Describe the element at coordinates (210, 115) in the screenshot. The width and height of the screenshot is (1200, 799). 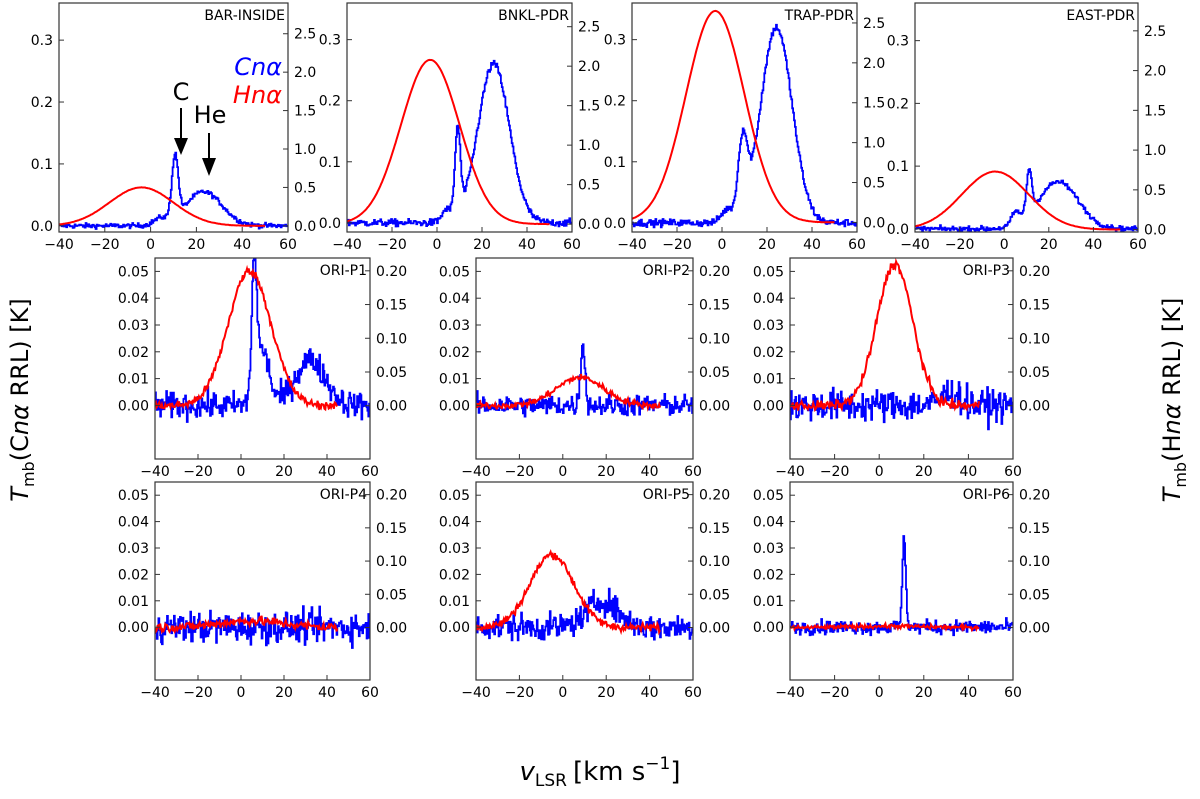
I see `annotation-he: He` at that location.